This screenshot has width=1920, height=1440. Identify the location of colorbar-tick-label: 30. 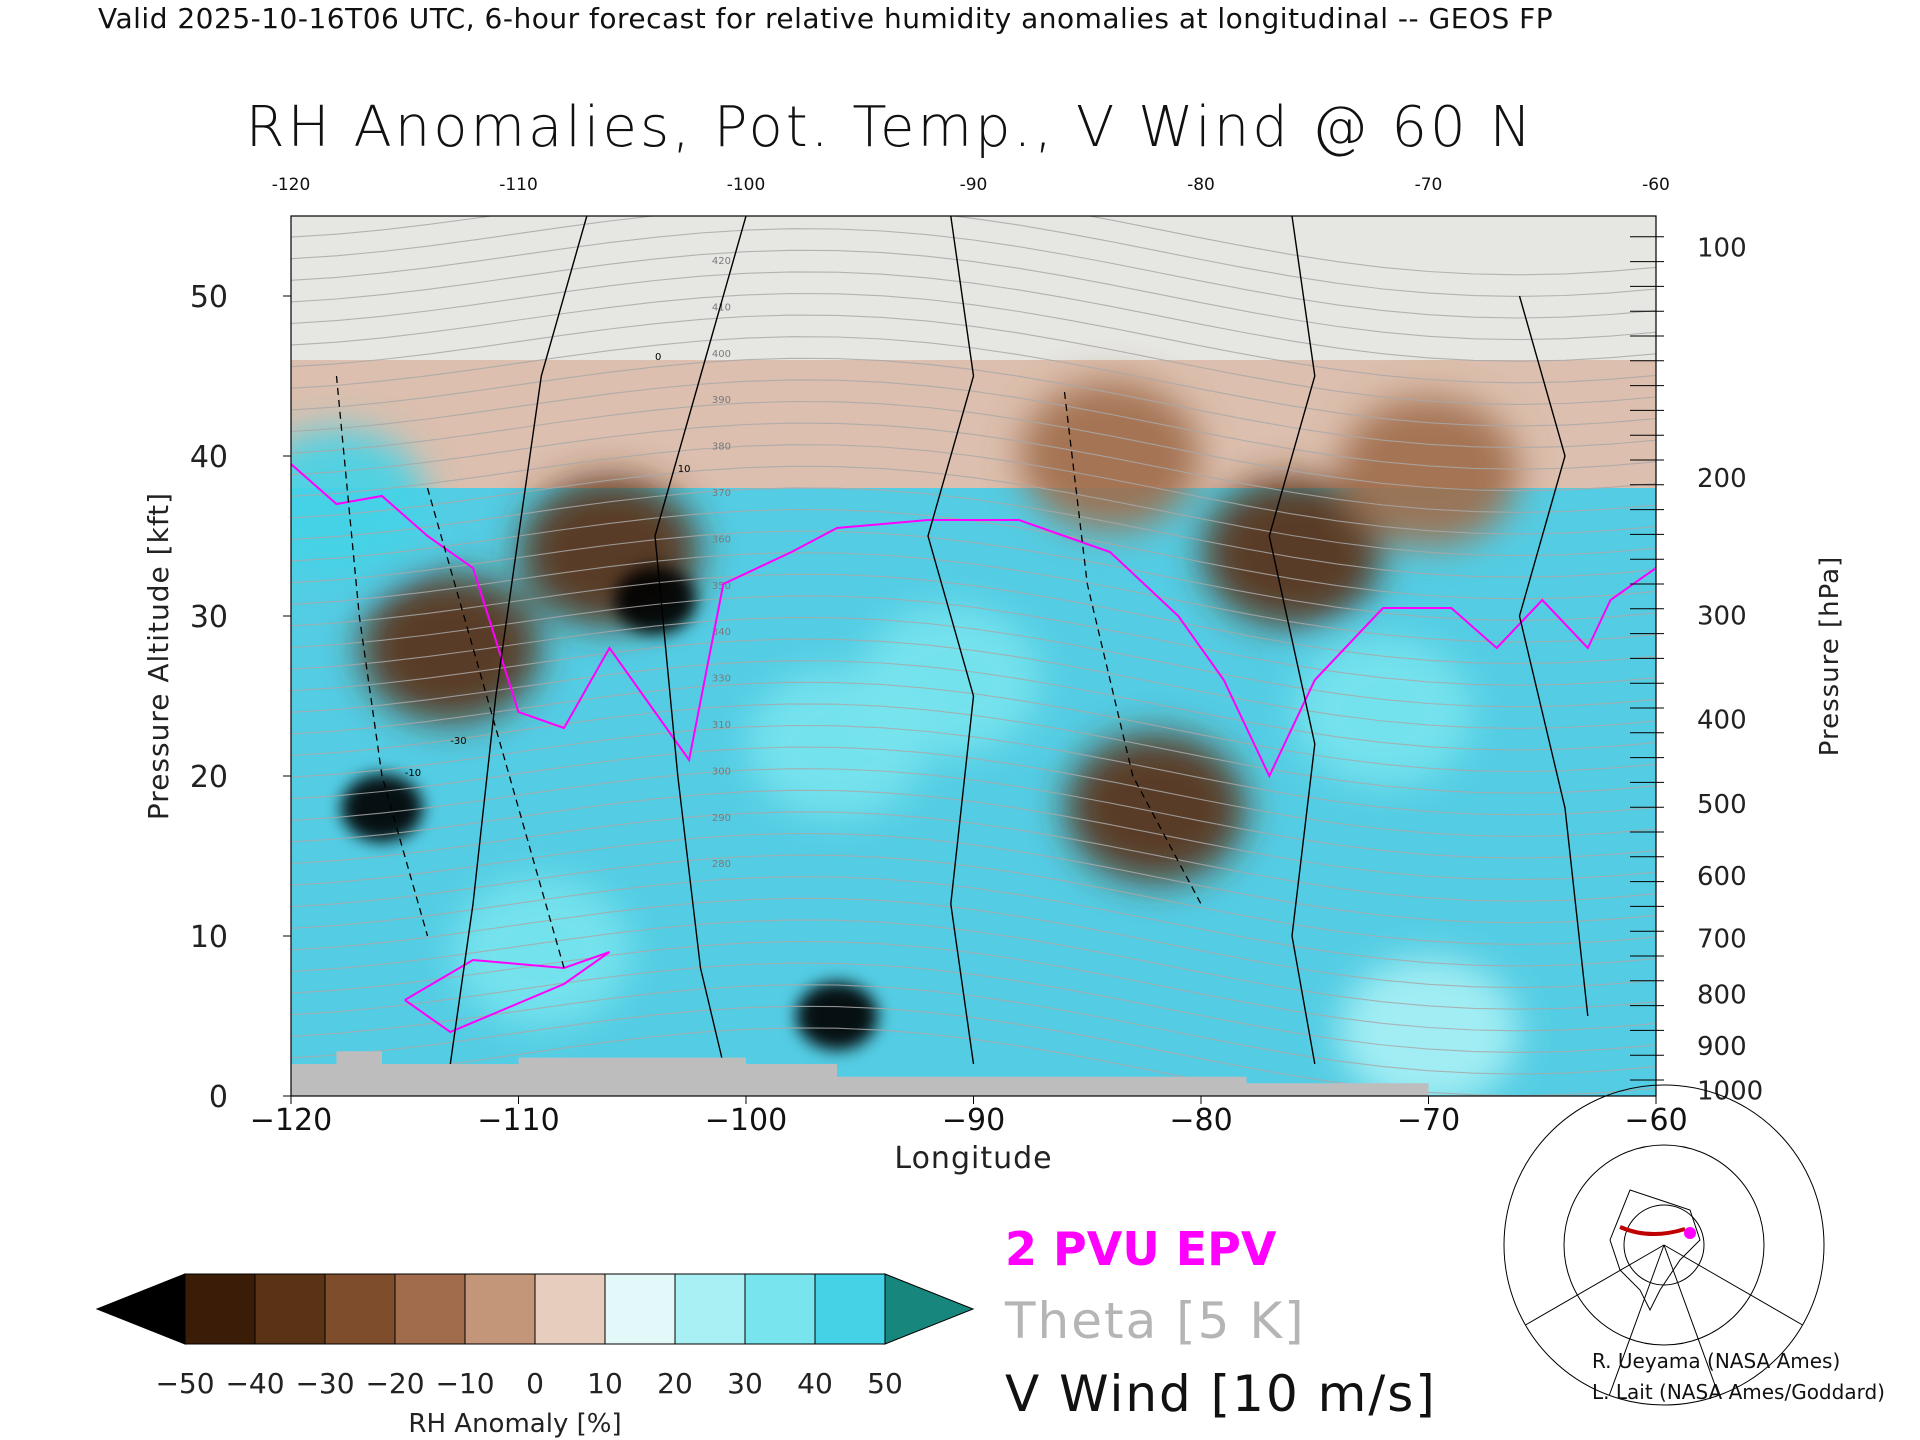
(745, 1383).